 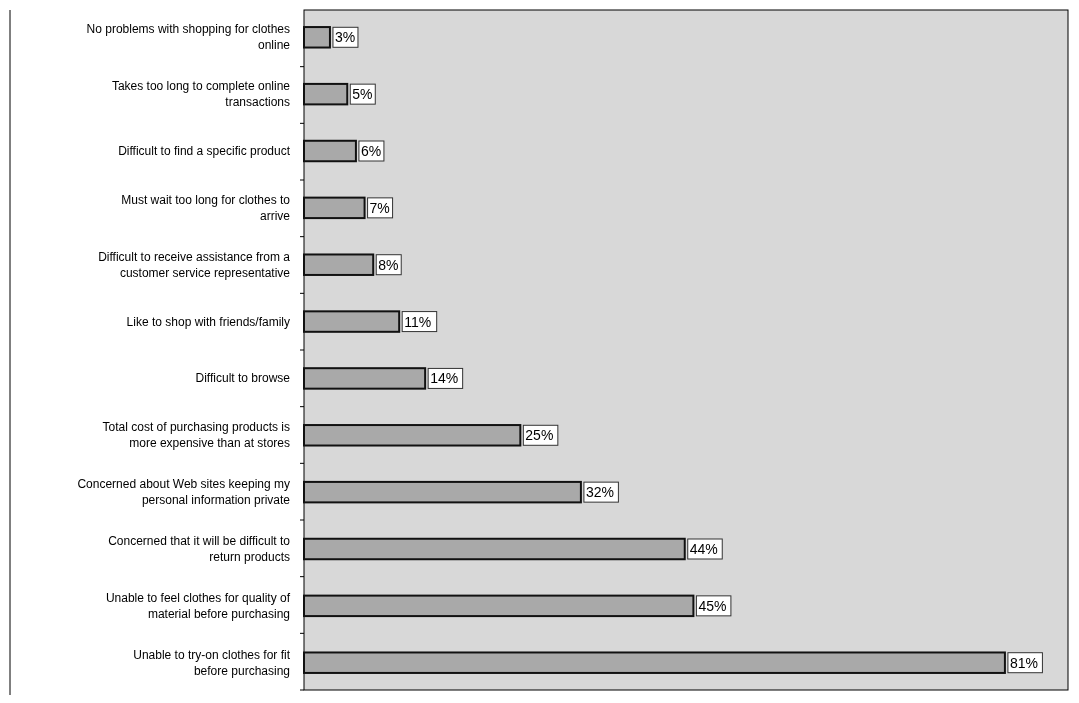 What do you see at coordinates (599, 492) in the screenshot?
I see `data-label: 32%` at bounding box center [599, 492].